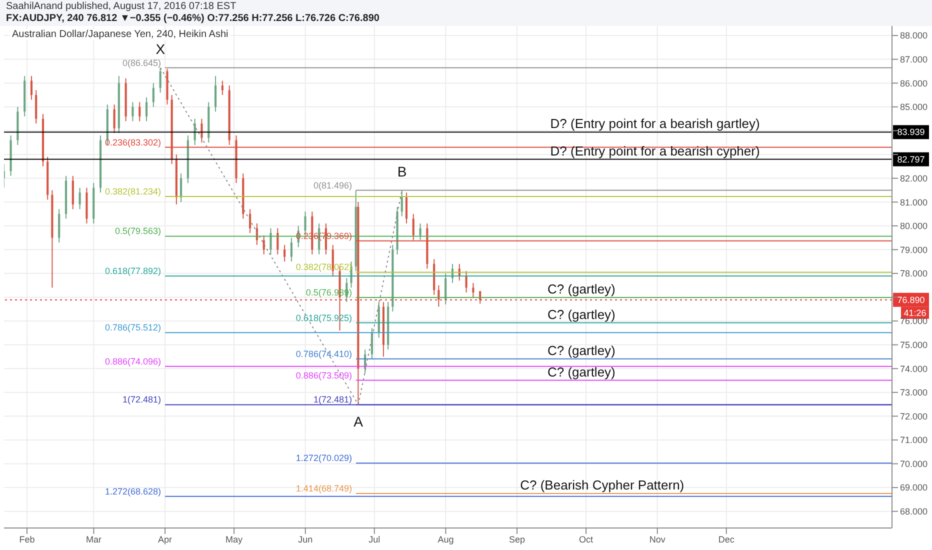 Image resolution: width=932 pixels, height=550 pixels. What do you see at coordinates (193, 19) in the screenshot?
I see `chart-subtitle: FX:AUDJPY, 240 76.812 ▼−0.355 (−0.46%) O:77.256 H:77.256 L:76.726 C:76.890` at bounding box center [193, 19].